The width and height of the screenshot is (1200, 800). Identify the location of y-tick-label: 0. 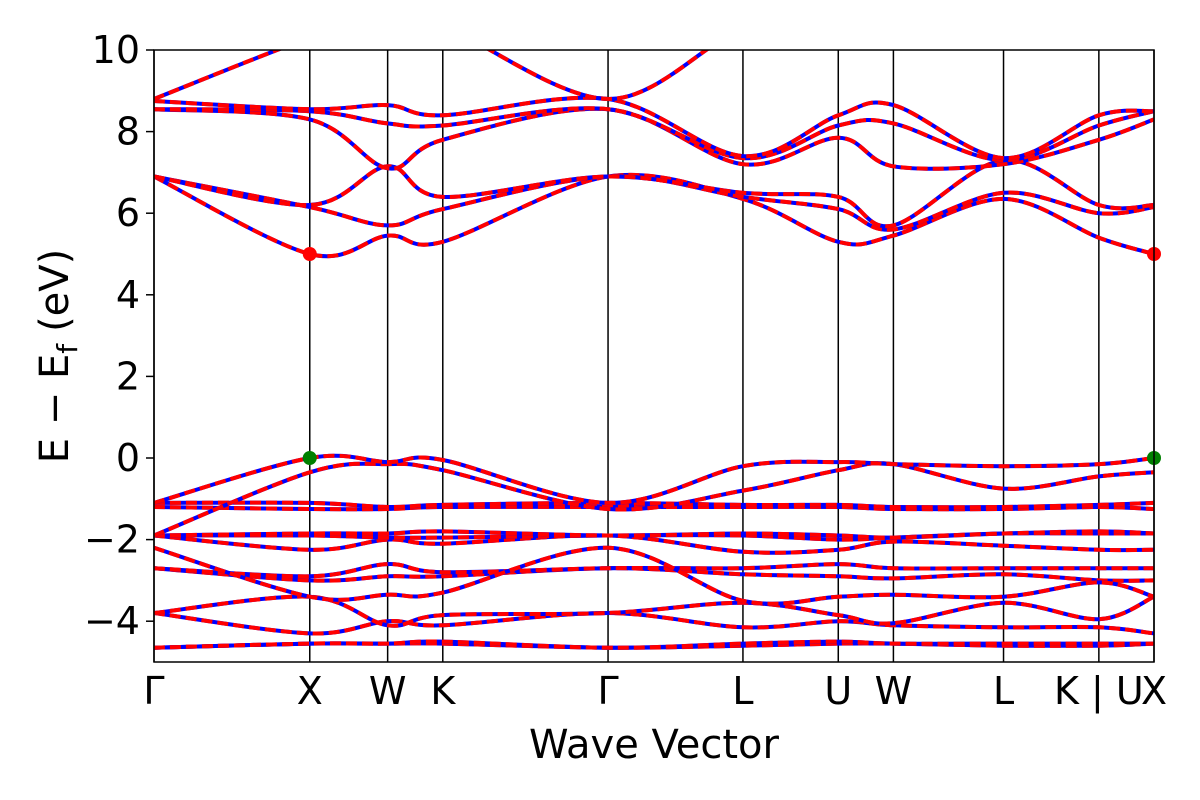
(128, 458).